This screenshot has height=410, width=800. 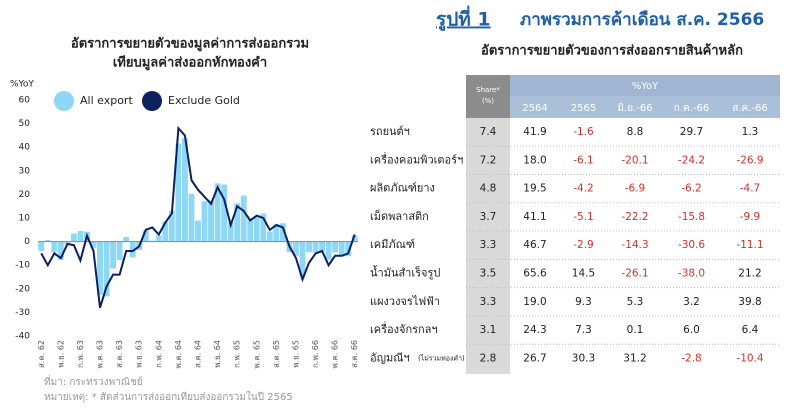 What do you see at coordinates (583, 189) in the screenshot?
I see `table-cell: -4.2` at bounding box center [583, 189].